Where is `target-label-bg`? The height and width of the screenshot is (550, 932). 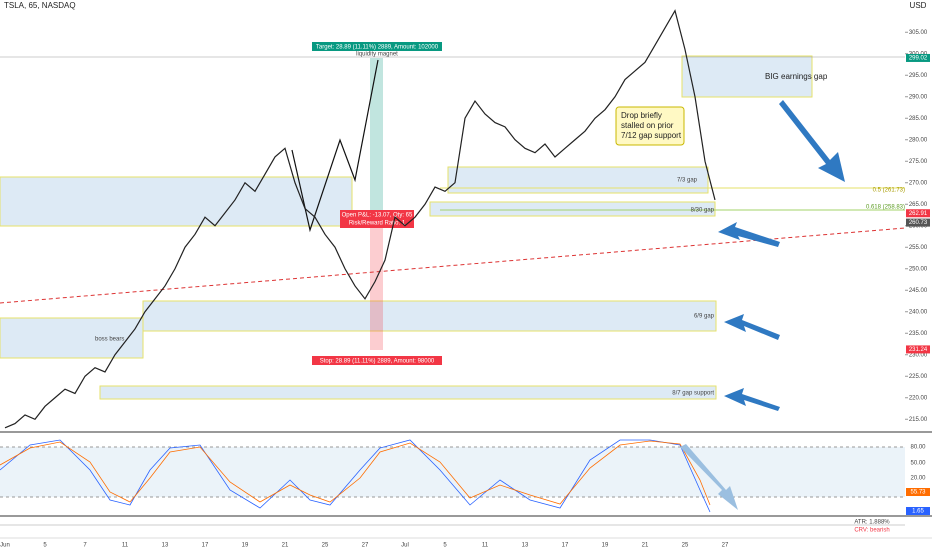 target-label-bg is located at coordinates (377, 46).